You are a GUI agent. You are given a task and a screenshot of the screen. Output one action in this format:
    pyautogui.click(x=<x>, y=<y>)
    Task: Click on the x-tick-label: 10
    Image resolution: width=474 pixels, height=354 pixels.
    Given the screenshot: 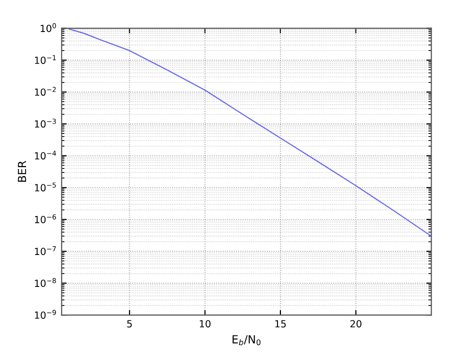 What is the action you would take?
    pyautogui.click(x=205, y=324)
    